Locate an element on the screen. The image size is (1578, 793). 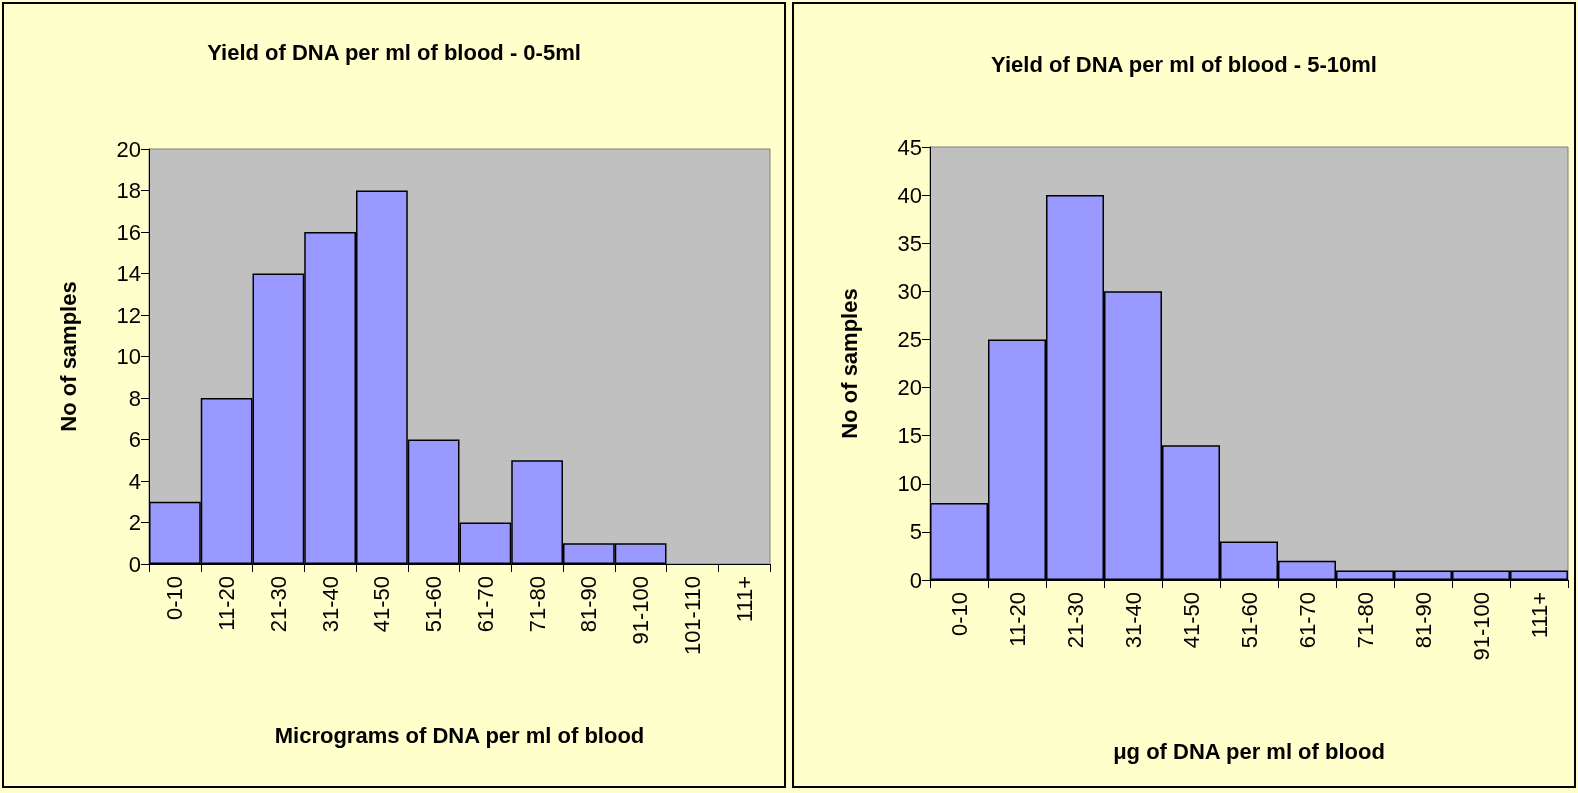
y-tick-label: 45 is located at coordinates (909, 147).